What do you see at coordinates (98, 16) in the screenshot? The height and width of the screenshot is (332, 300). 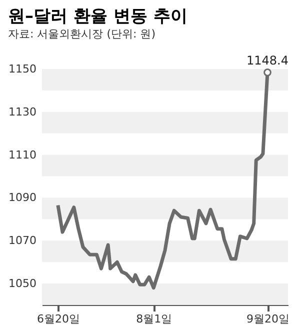 I see `chart-title: 원–달러 환율 변동 추이` at bounding box center [98, 16].